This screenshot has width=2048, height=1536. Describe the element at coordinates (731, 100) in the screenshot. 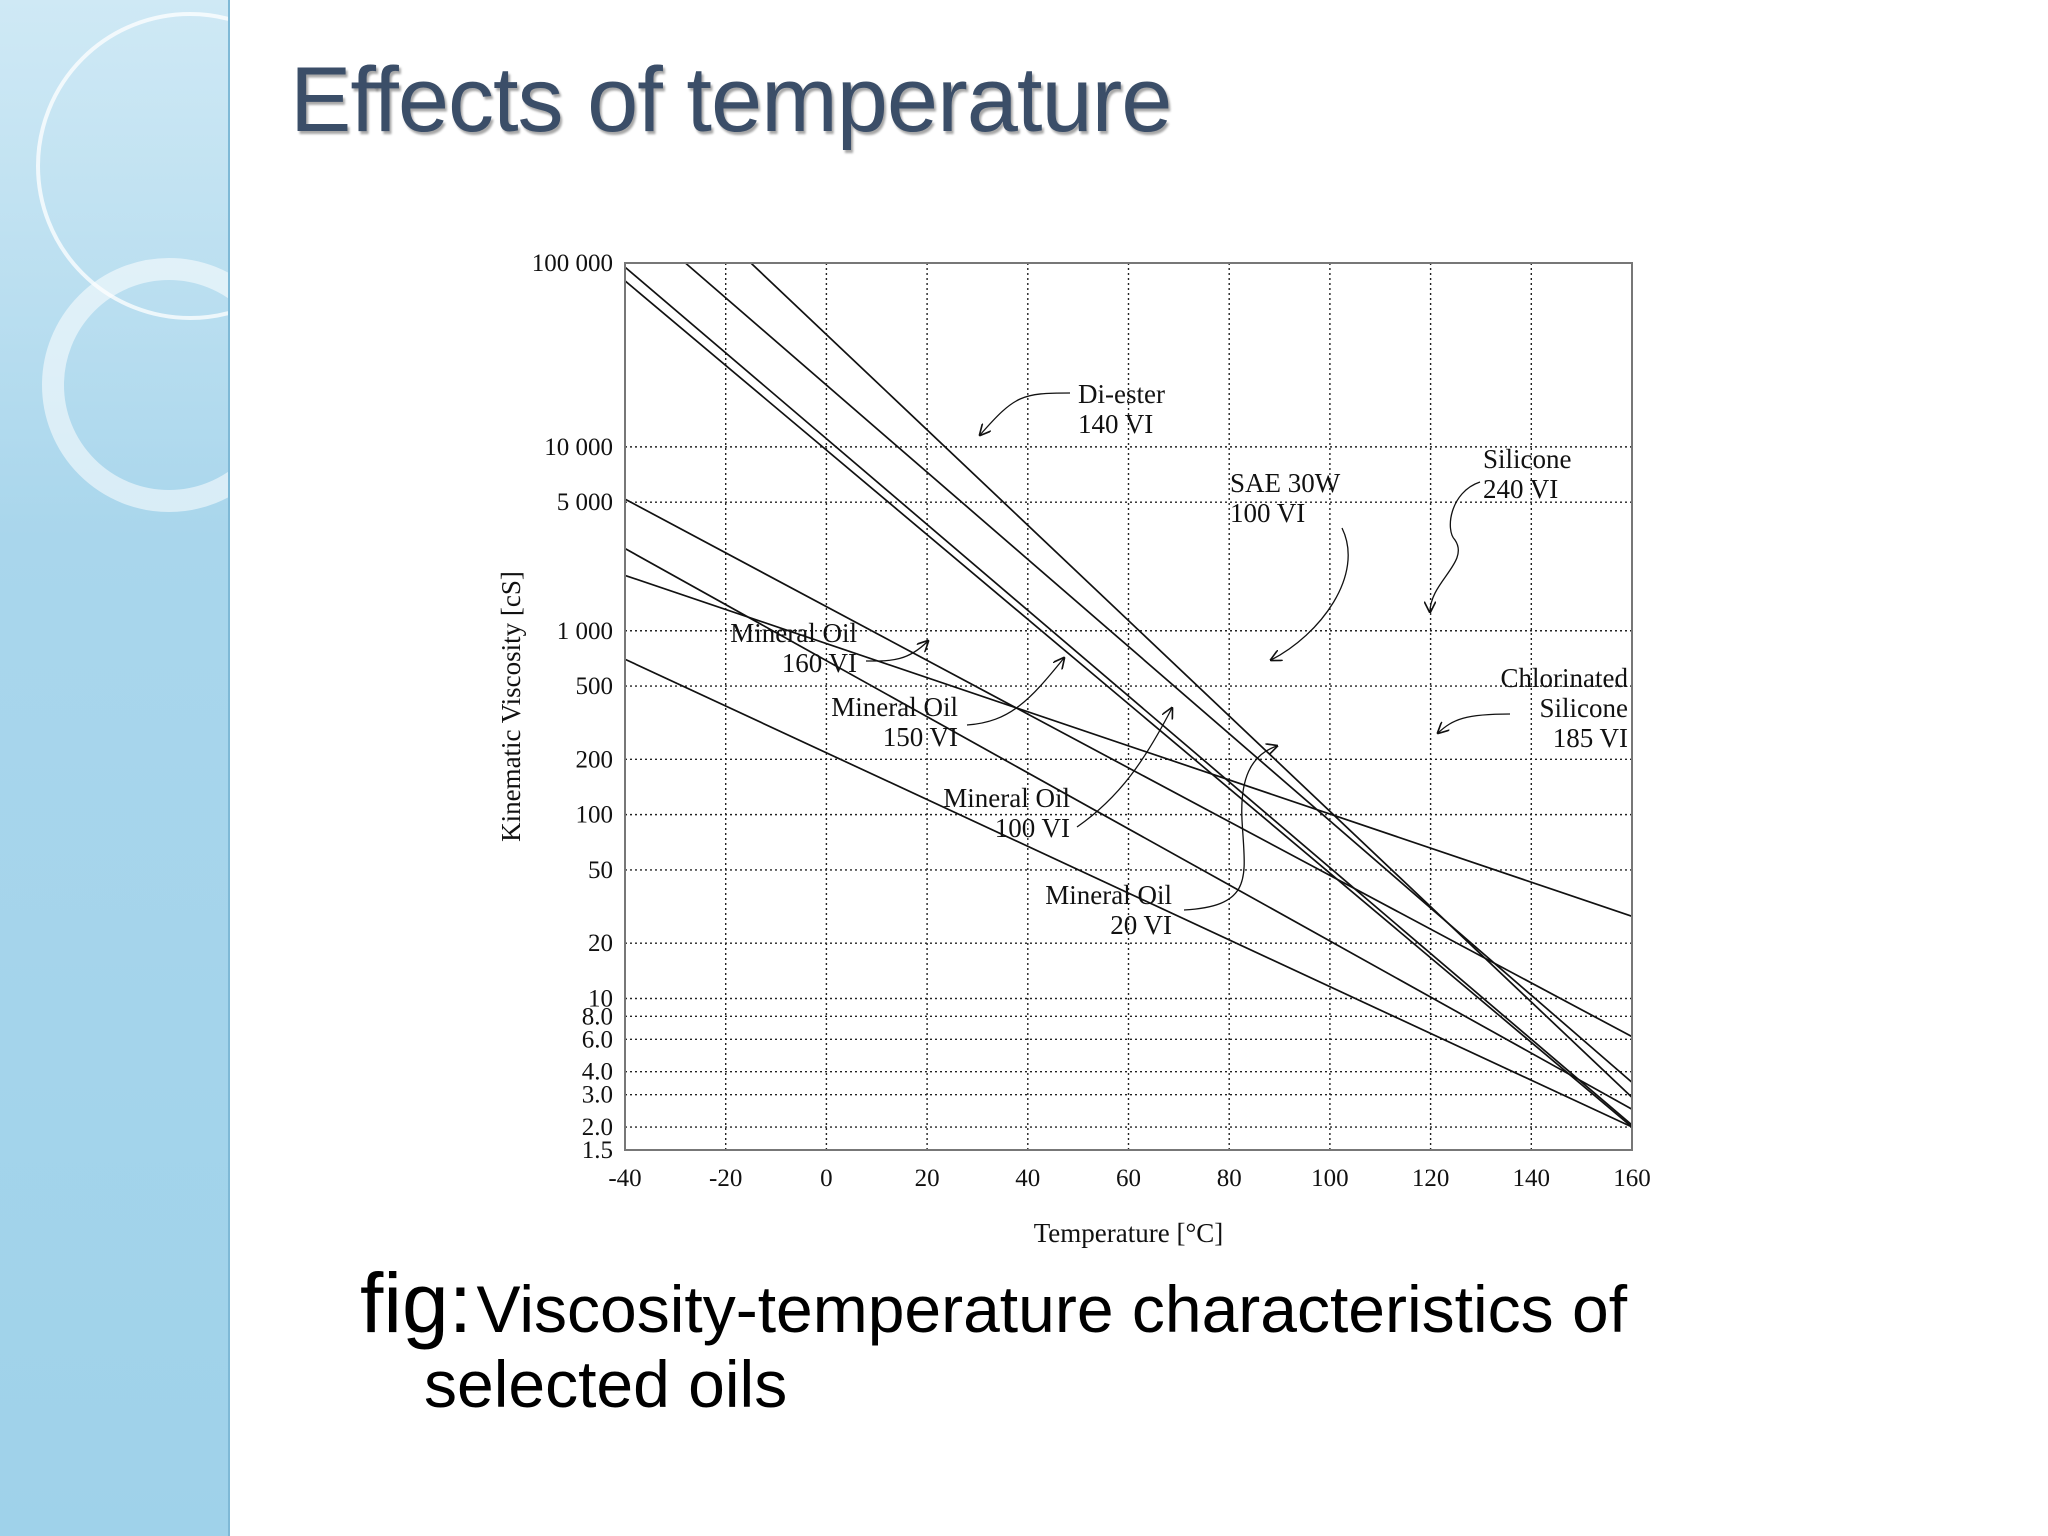

I see `slide-title: Effects of temperature` at that location.